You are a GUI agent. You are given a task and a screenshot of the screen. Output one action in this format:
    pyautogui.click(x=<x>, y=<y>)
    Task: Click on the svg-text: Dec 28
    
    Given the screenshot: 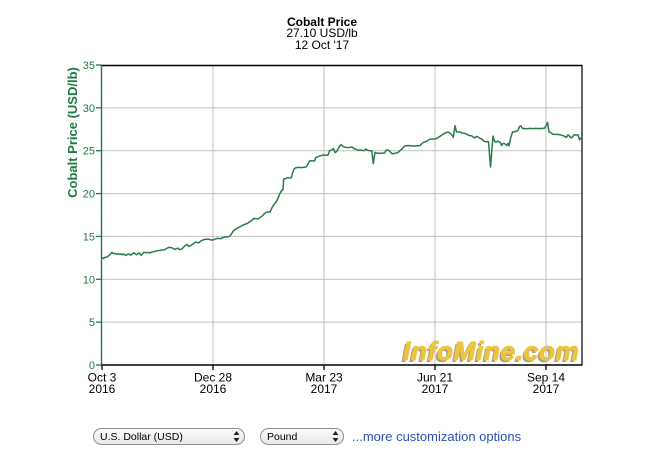 What is the action you would take?
    pyautogui.click(x=213, y=378)
    